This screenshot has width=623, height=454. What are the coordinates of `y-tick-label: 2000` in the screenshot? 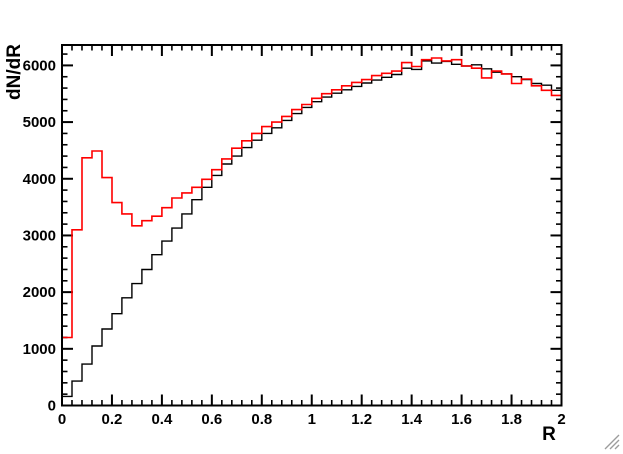 It's located at (39, 292).